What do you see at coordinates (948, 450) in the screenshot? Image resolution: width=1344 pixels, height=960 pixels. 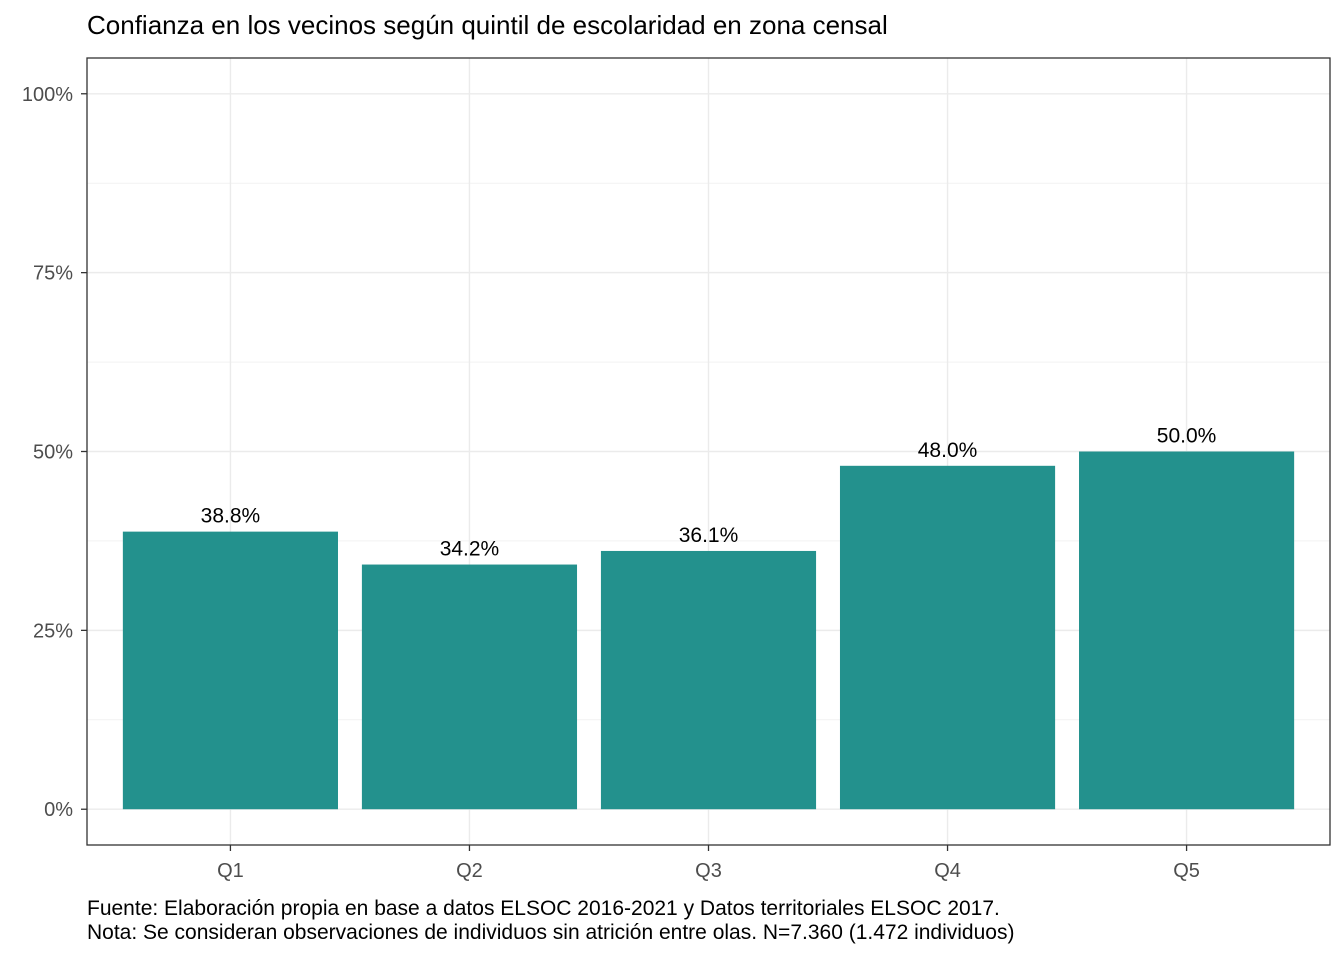 I see `value-label-q4: 48.0%` at bounding box center [948, 450].